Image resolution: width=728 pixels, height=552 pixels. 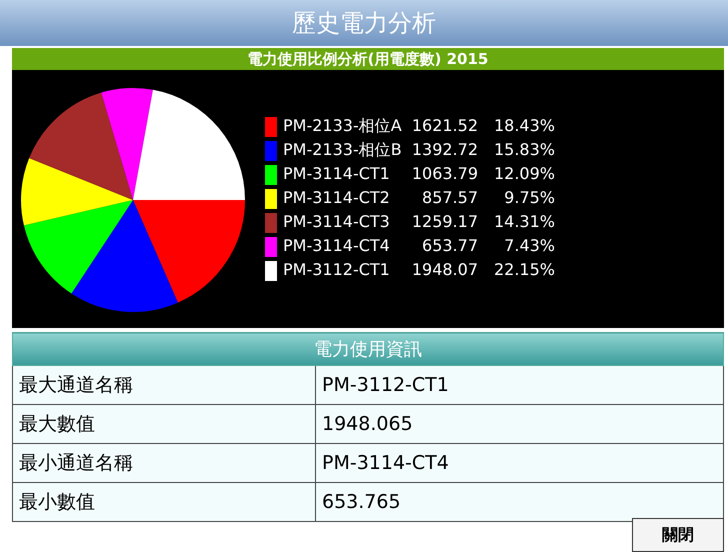 What do you see at coordinates (336, 270) in the screenshot?
I see `legend-label: PM-3112-CT1` at bounding box center [336, 270].